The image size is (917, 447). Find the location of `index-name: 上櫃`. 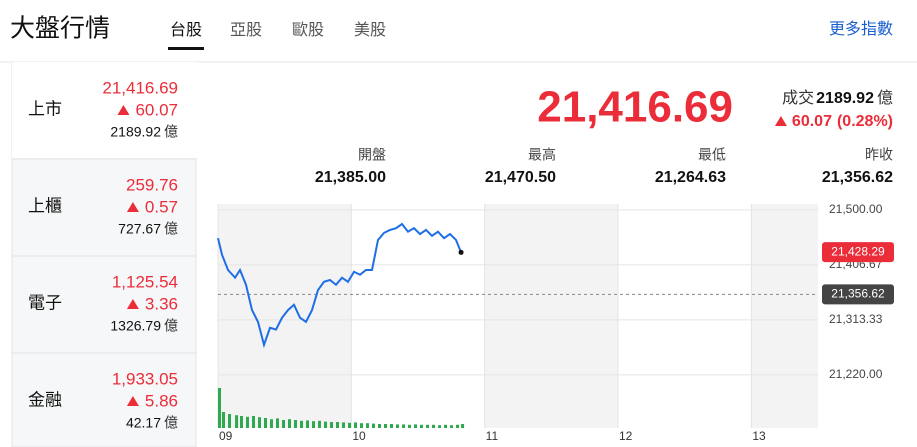

index-name: 上櫃 is located at coordinates (45, 205).